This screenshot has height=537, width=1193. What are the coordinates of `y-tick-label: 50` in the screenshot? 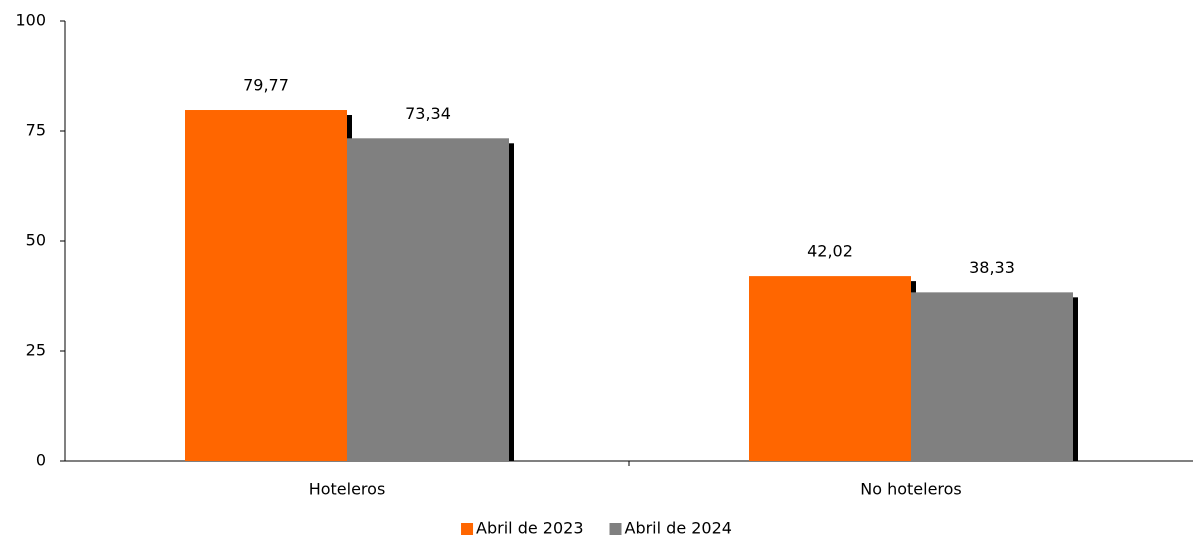 It's located at (36, 240).